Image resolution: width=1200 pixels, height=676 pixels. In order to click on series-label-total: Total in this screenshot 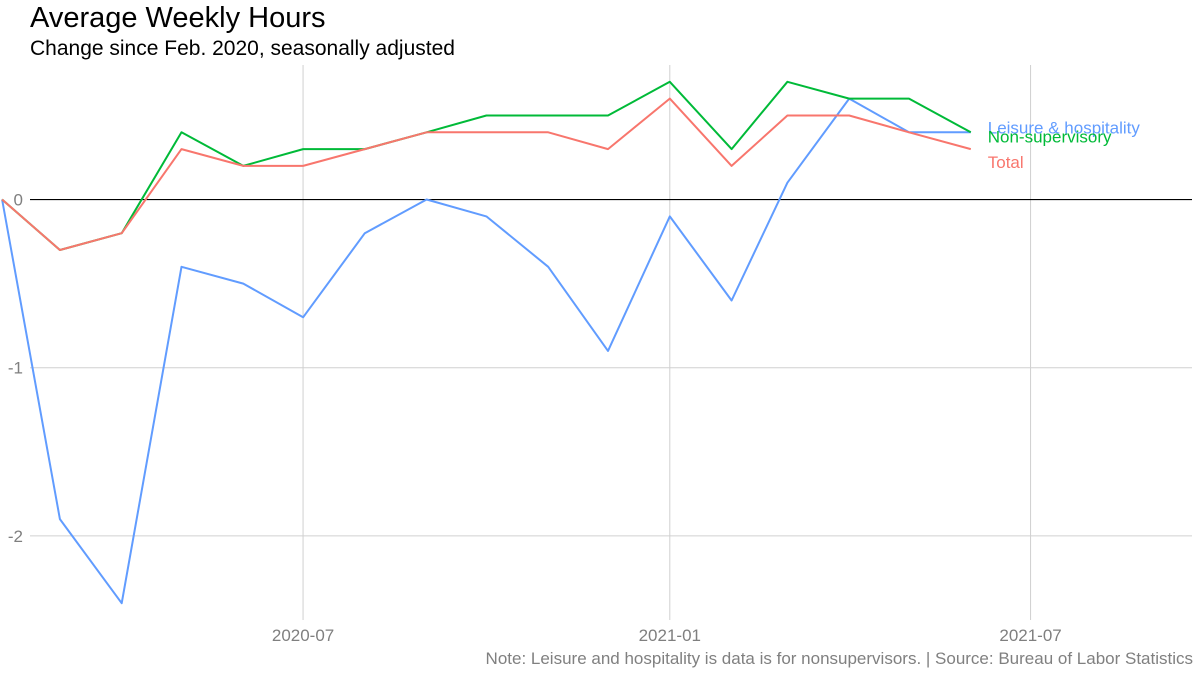, I will do `click(1006, 162)`.